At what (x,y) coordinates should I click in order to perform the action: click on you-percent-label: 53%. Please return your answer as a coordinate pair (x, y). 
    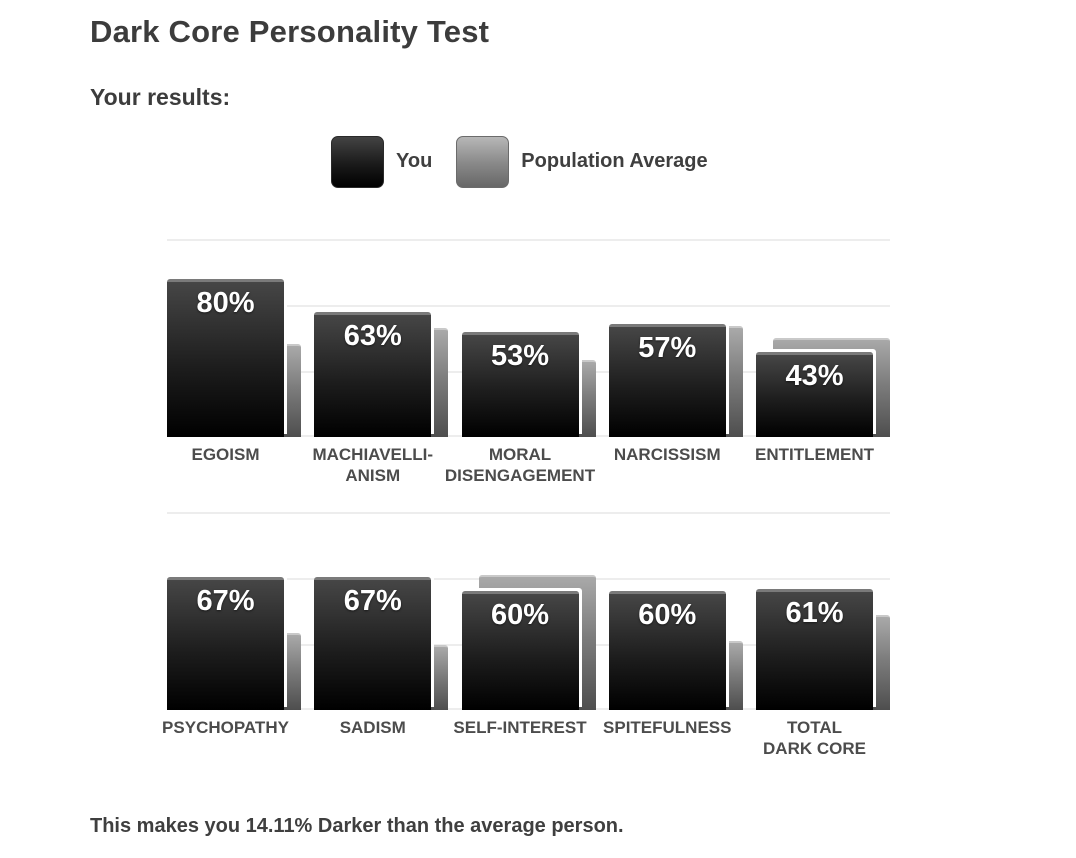
    Looking at the image, I should click on (520, 356).